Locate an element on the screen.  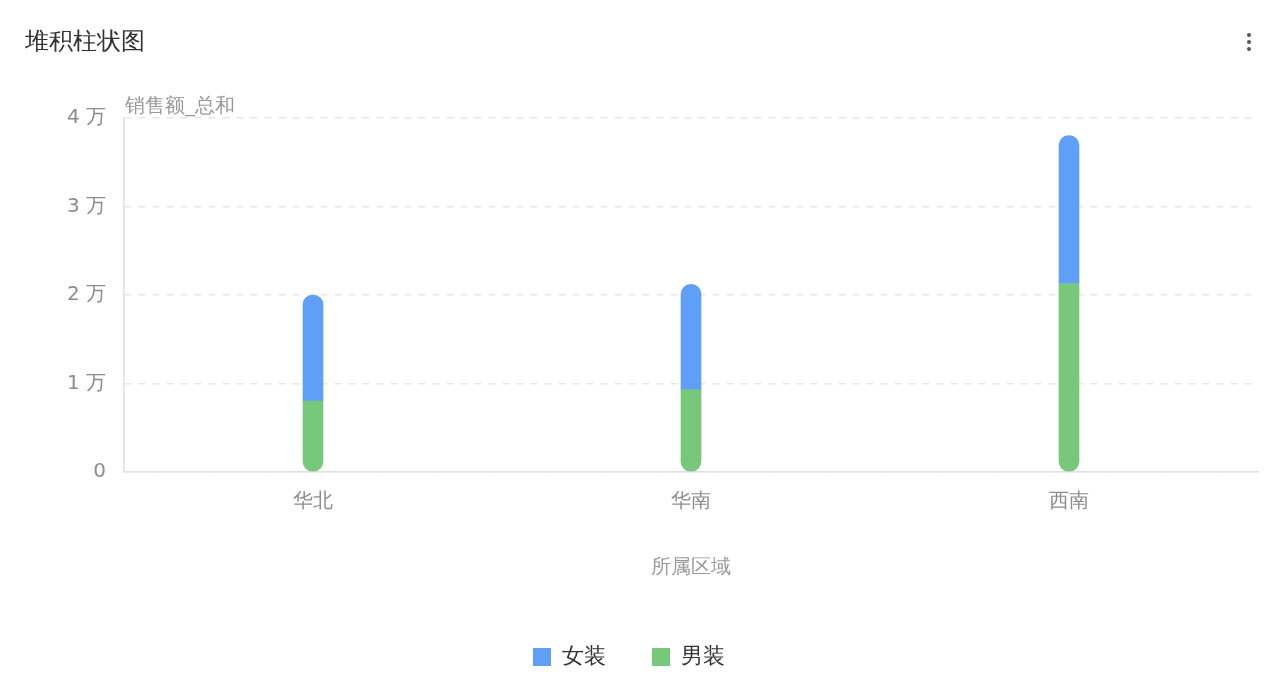
y-tick-label: 1 万 is located at coordinates (86, 381).